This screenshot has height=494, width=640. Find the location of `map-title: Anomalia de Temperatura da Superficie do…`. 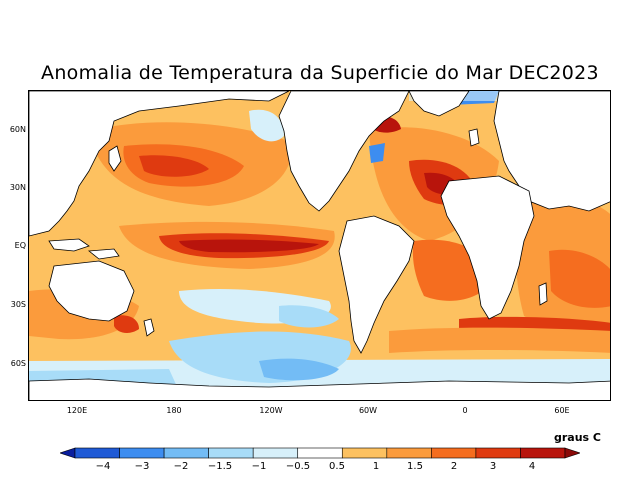

map-title: Anomalia de Temperatura da Superficie do… is located at coordinates (320, 73).